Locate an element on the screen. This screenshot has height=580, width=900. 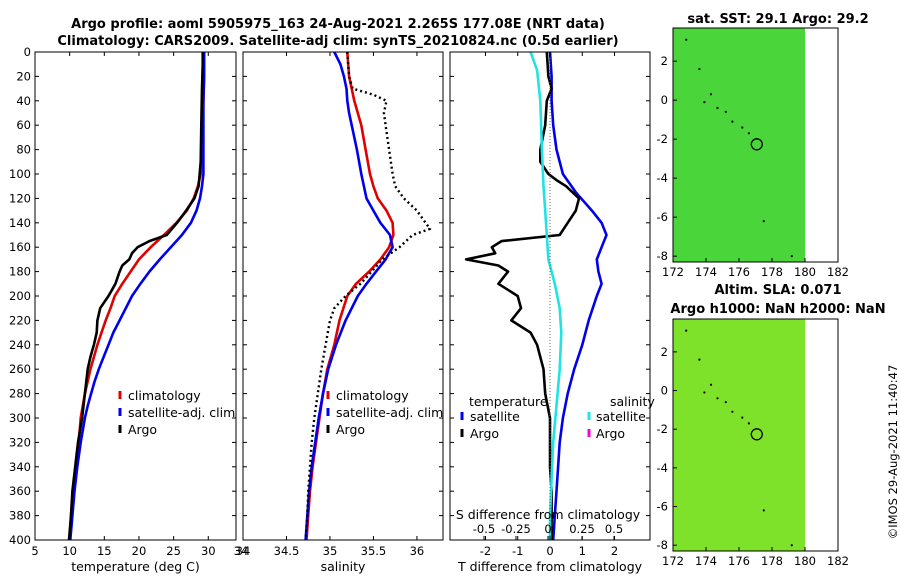
depth-label-180: 180 is located at coordinates (20, 272).